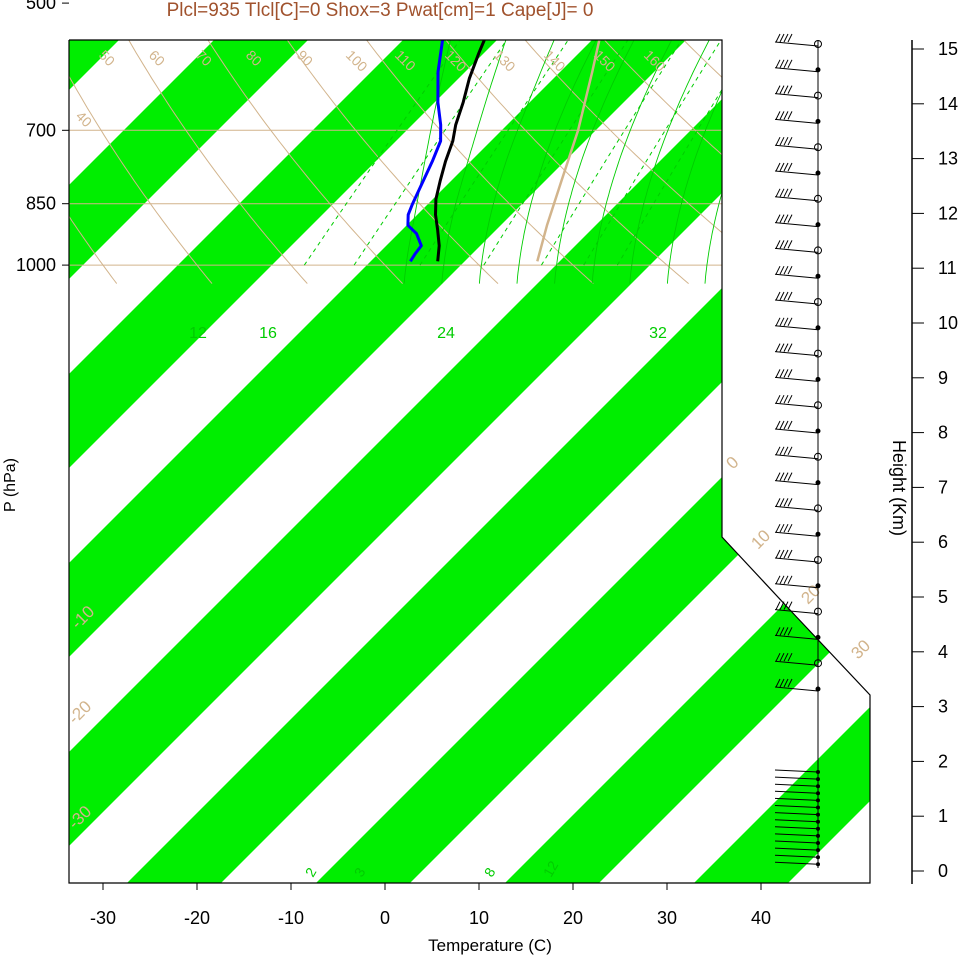 The width and height of the screenshot is (961, 962). What do you see at coordinates (198, 333) in the screenshot?
I see `theta-e-label: 12` at bounding box center [198, 333].